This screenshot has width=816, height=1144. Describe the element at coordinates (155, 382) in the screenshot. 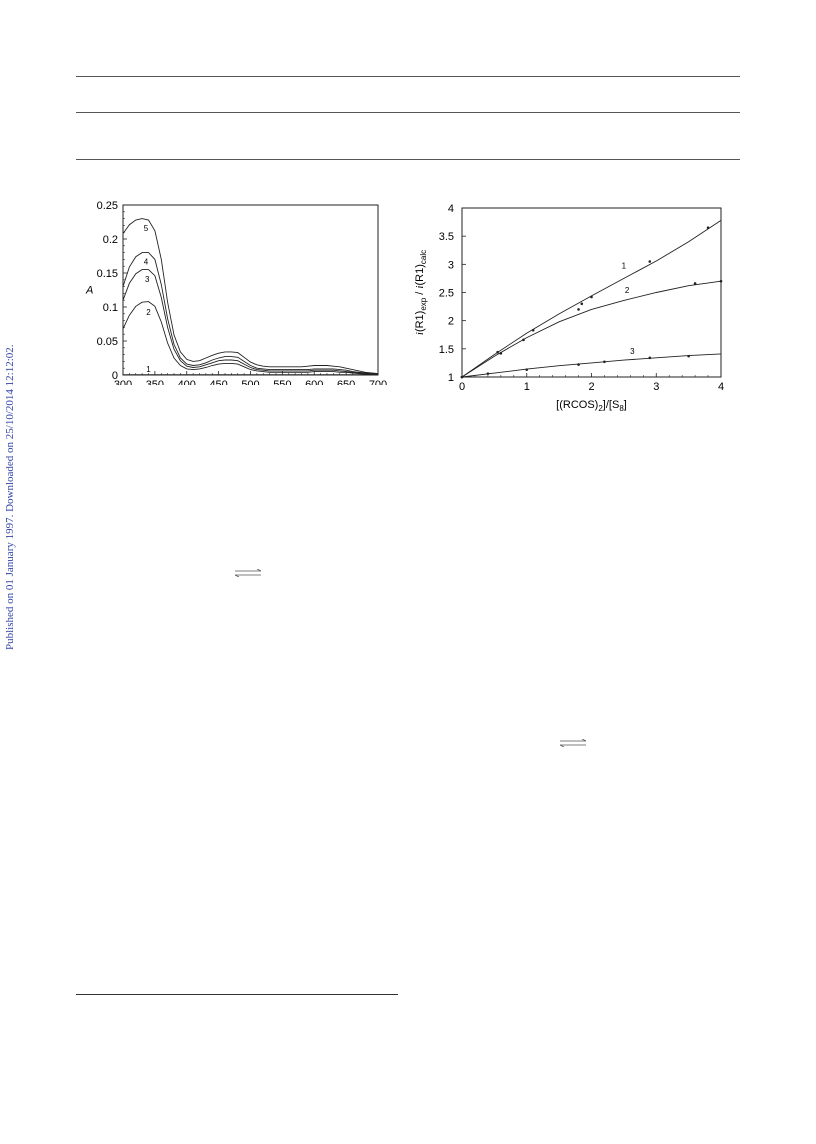

I see `x-tick-label: 350` at that location.